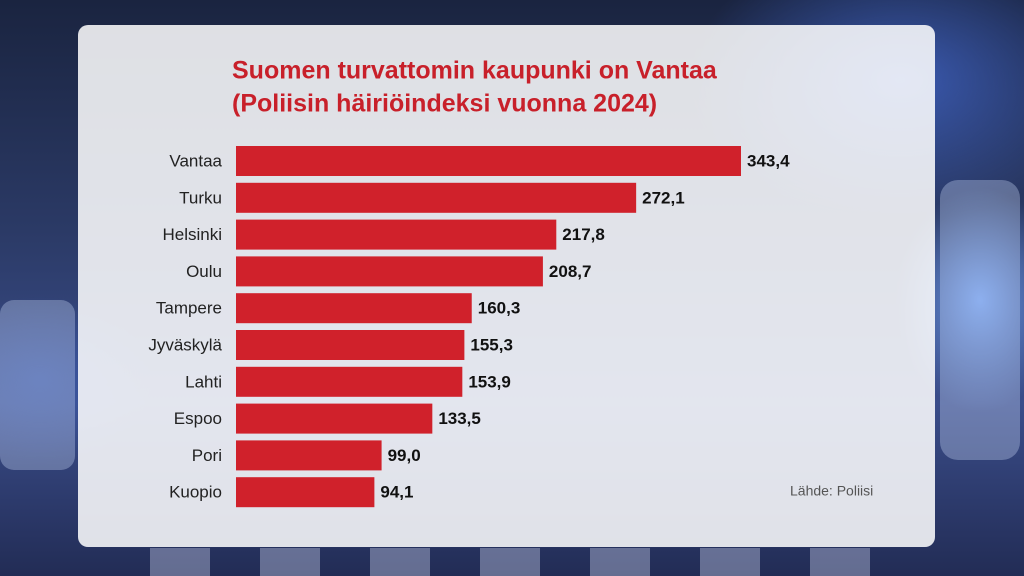 Image resolution: width=1024 pixels, height=576 pixels. Describe the element at coordinates (831, 491) in the screenshot. I see `source: Lähde: Poliisi` at that location.